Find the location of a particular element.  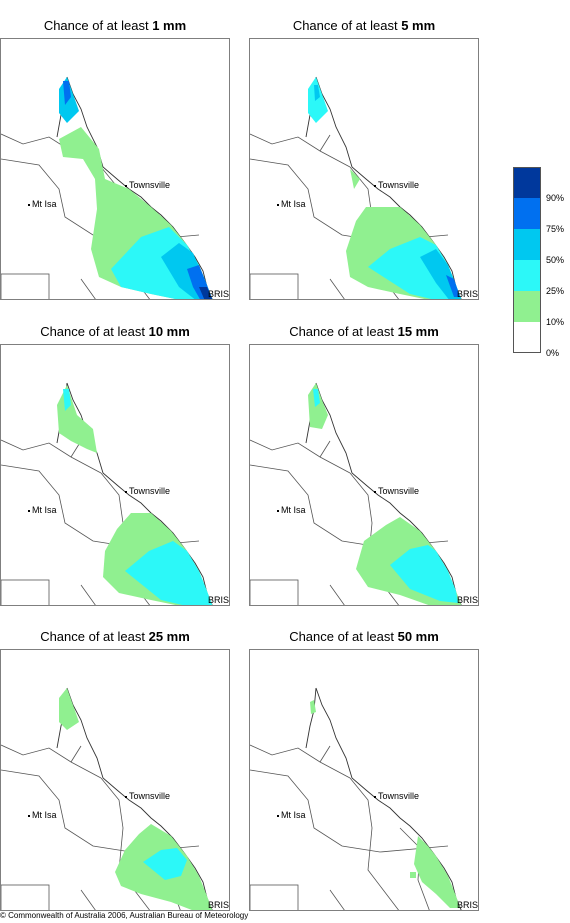

legend-label-10: 10% is located at coordinates (555, 322).